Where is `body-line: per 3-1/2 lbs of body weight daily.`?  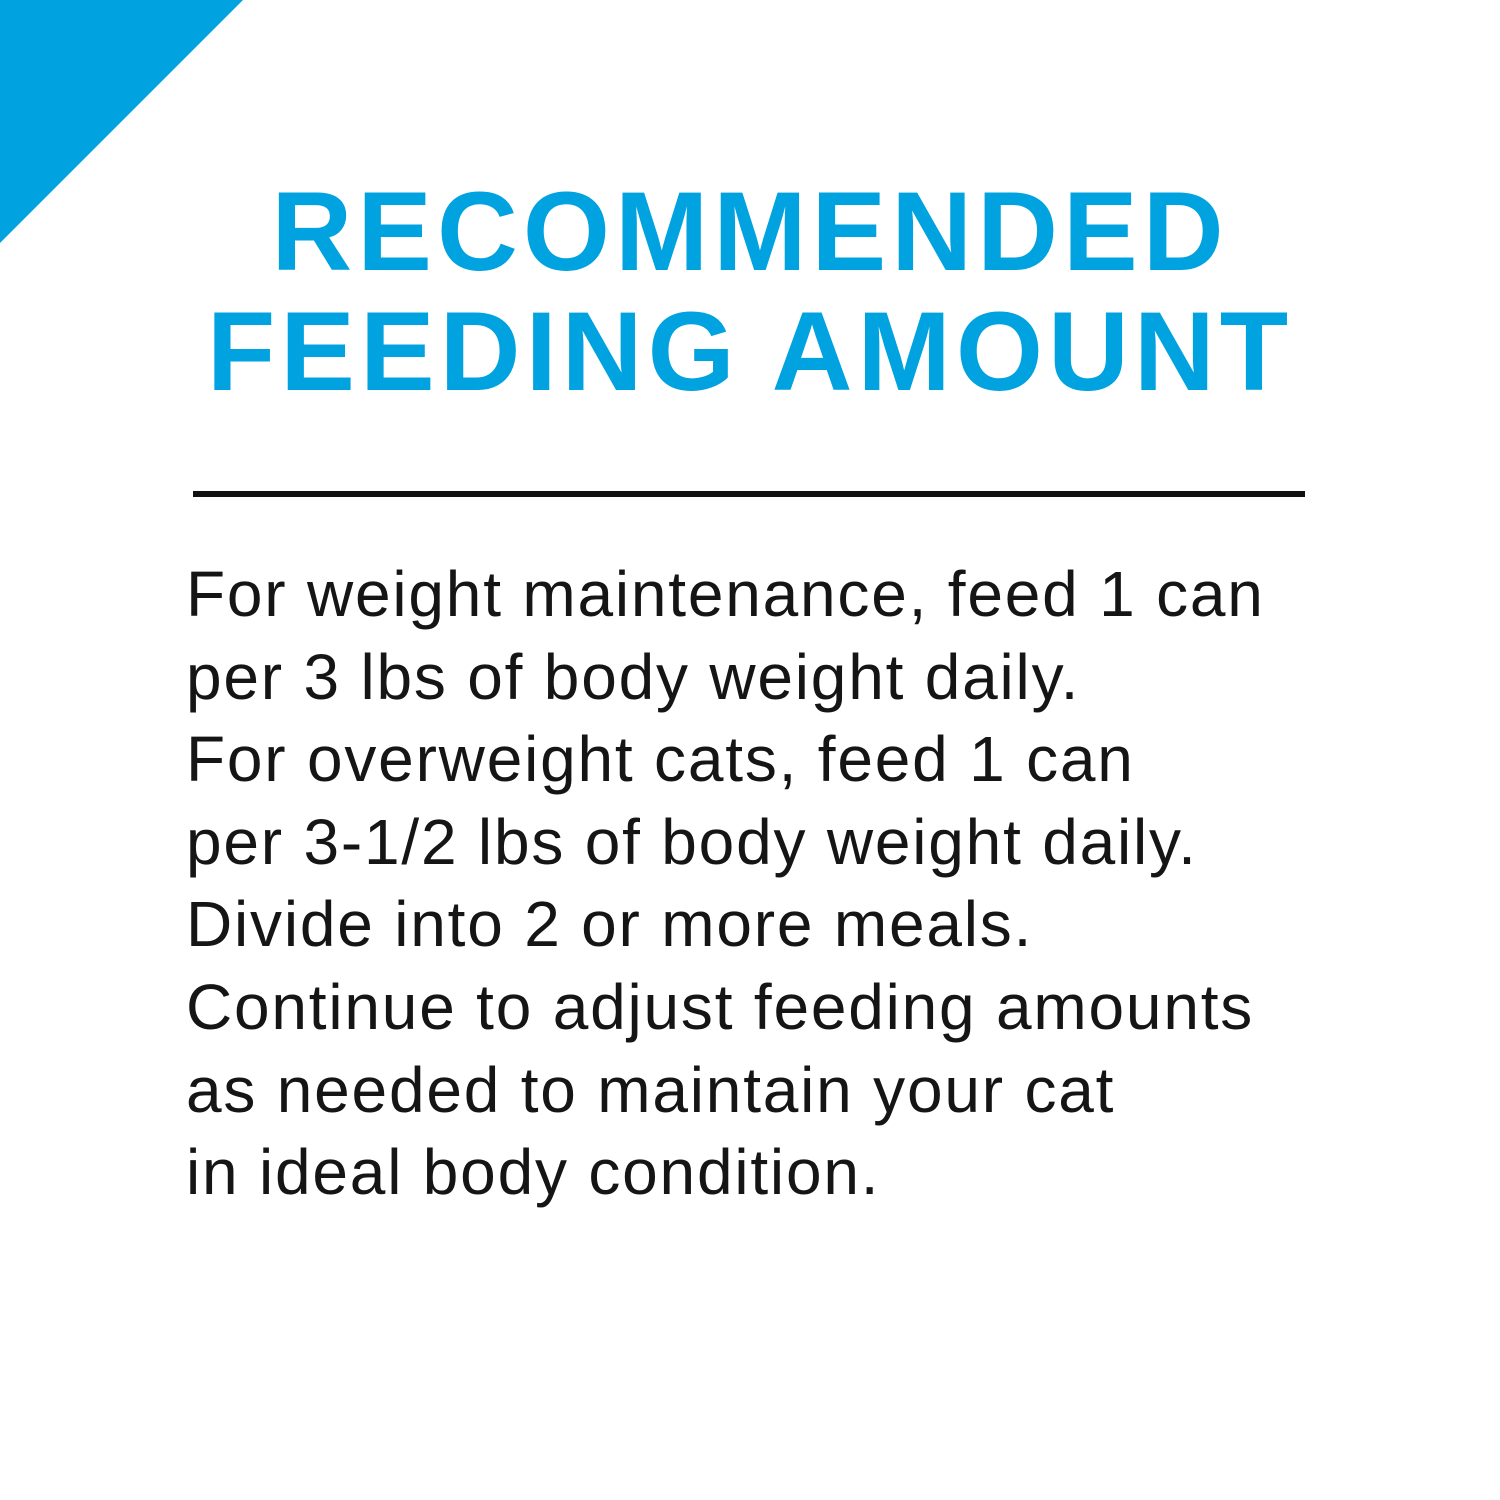
body-line: per 3-1/2 lbs of body weight daily. is located at coordinates (692, 841).